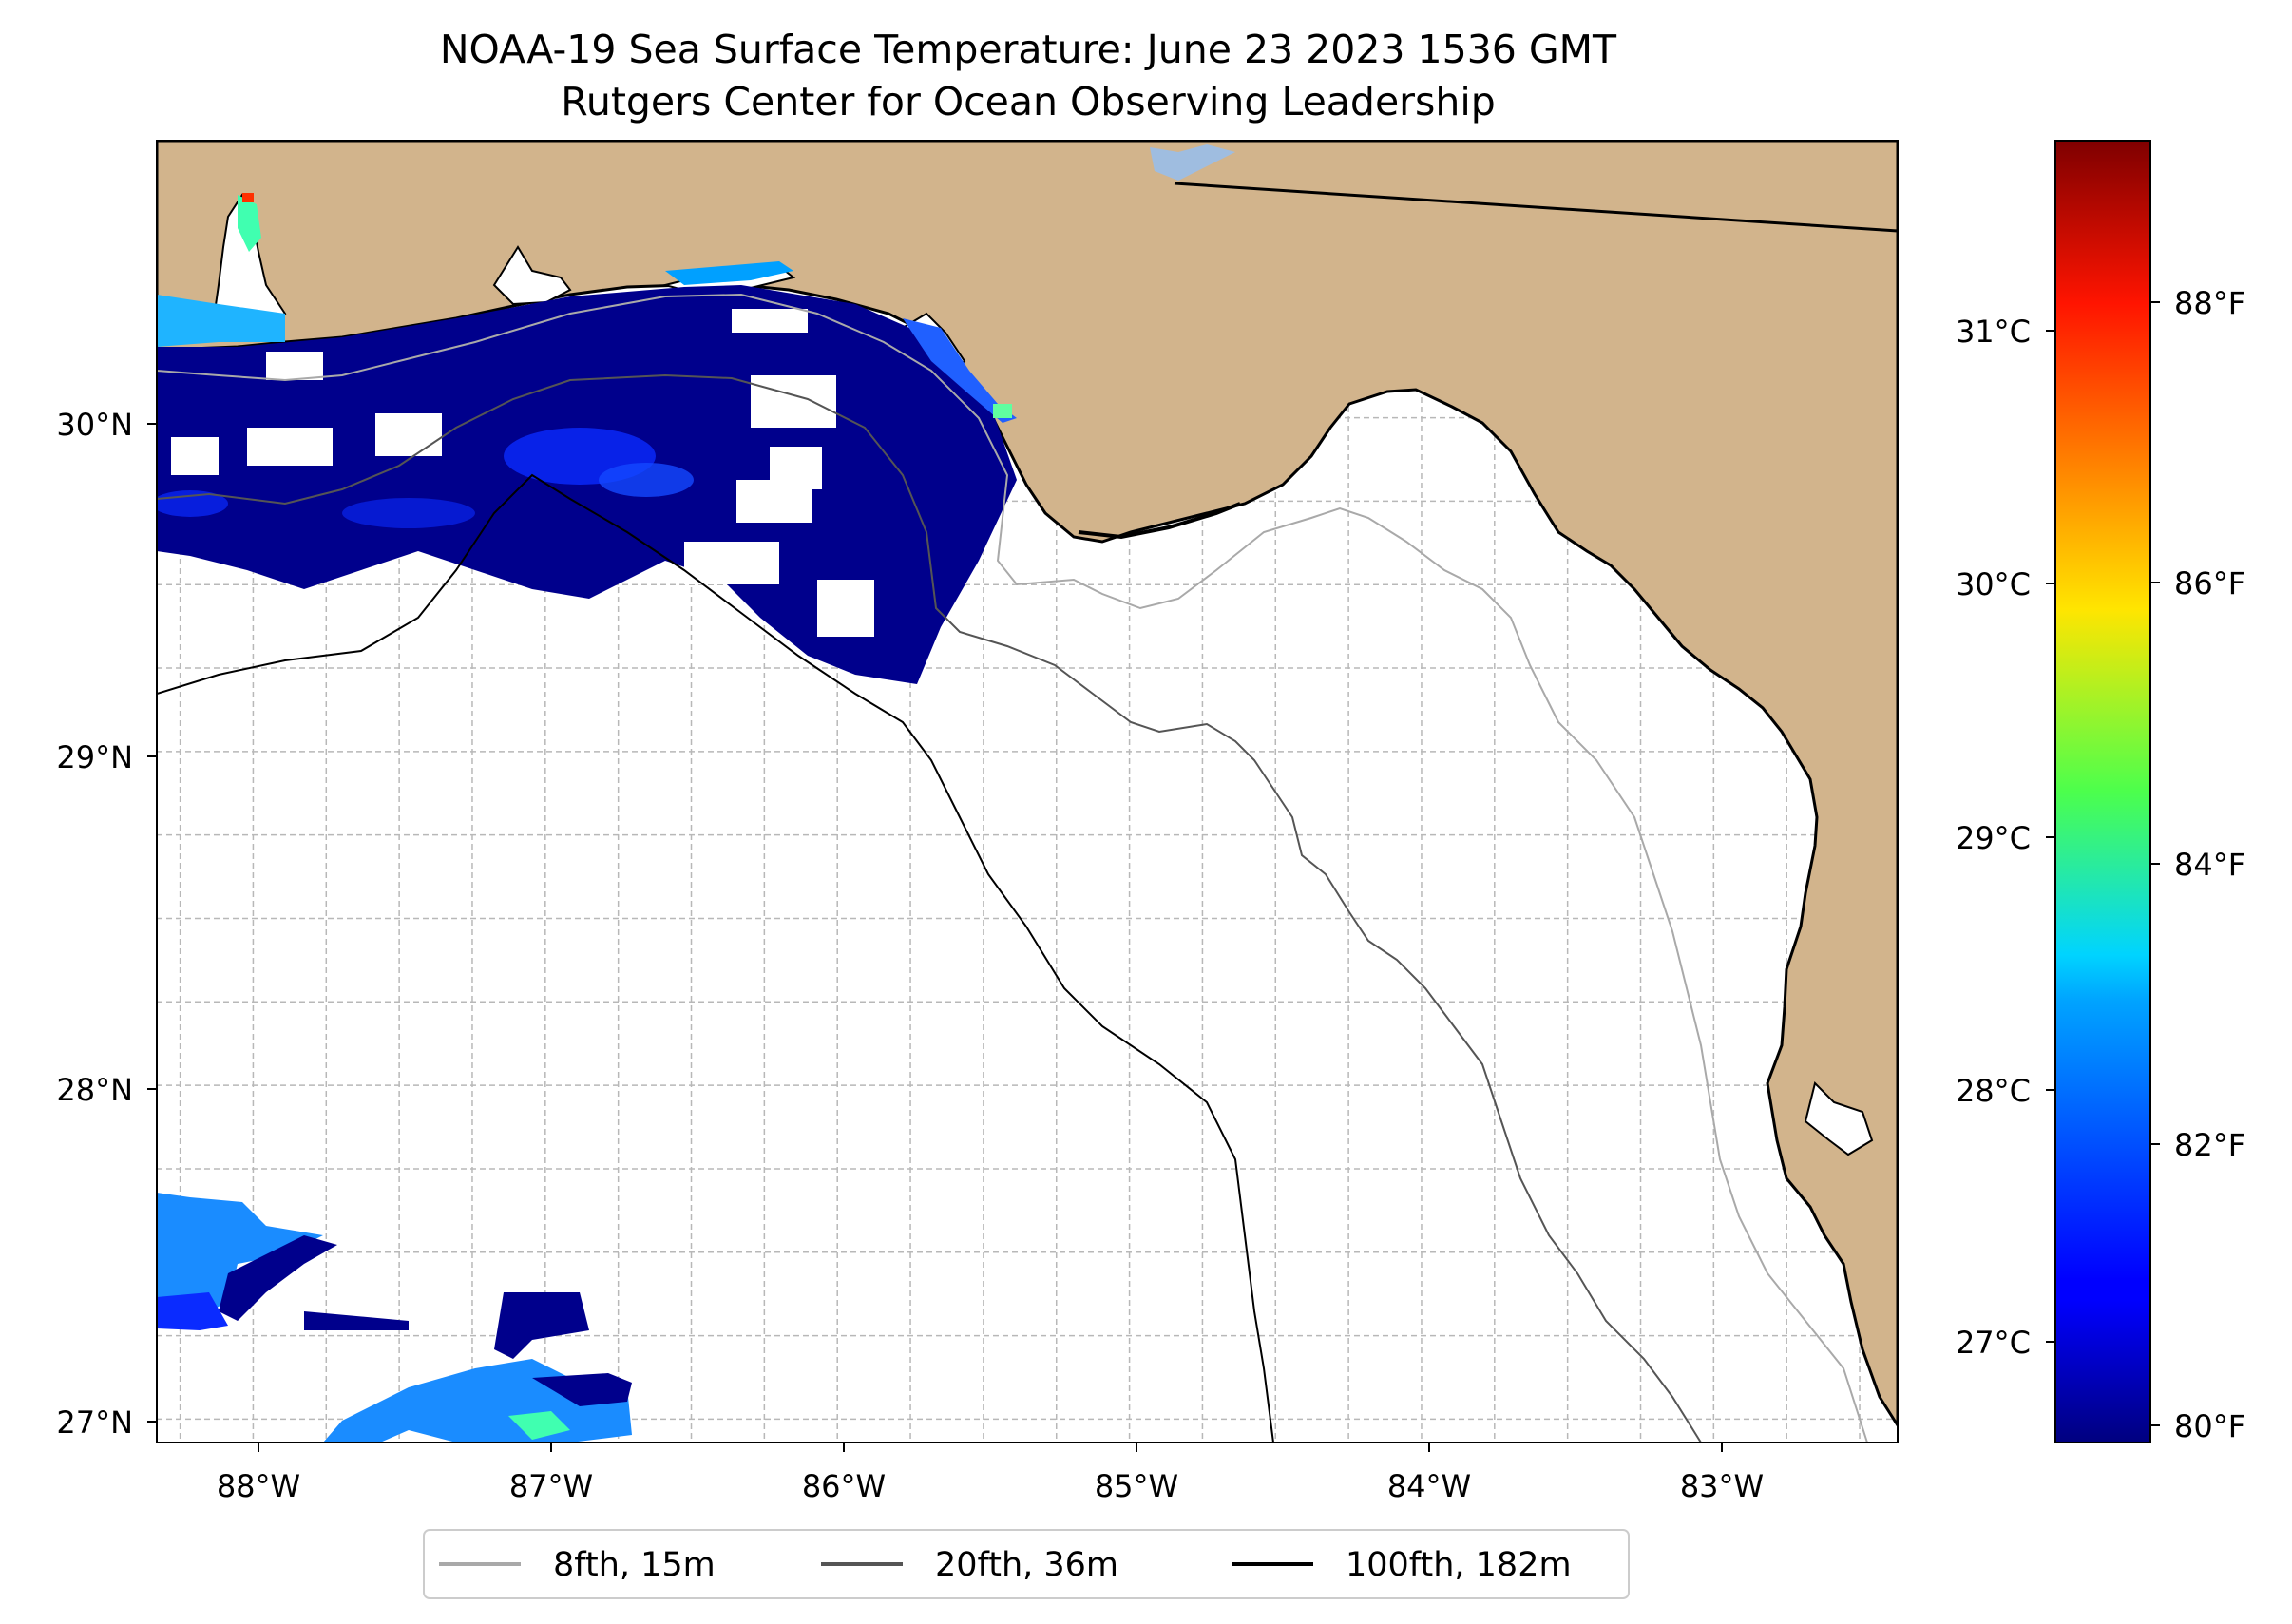 This screenshot has height=1624, width=2292. I want to click on legend-label-100fth: 100fth, 182m, so click(1459, 1565).